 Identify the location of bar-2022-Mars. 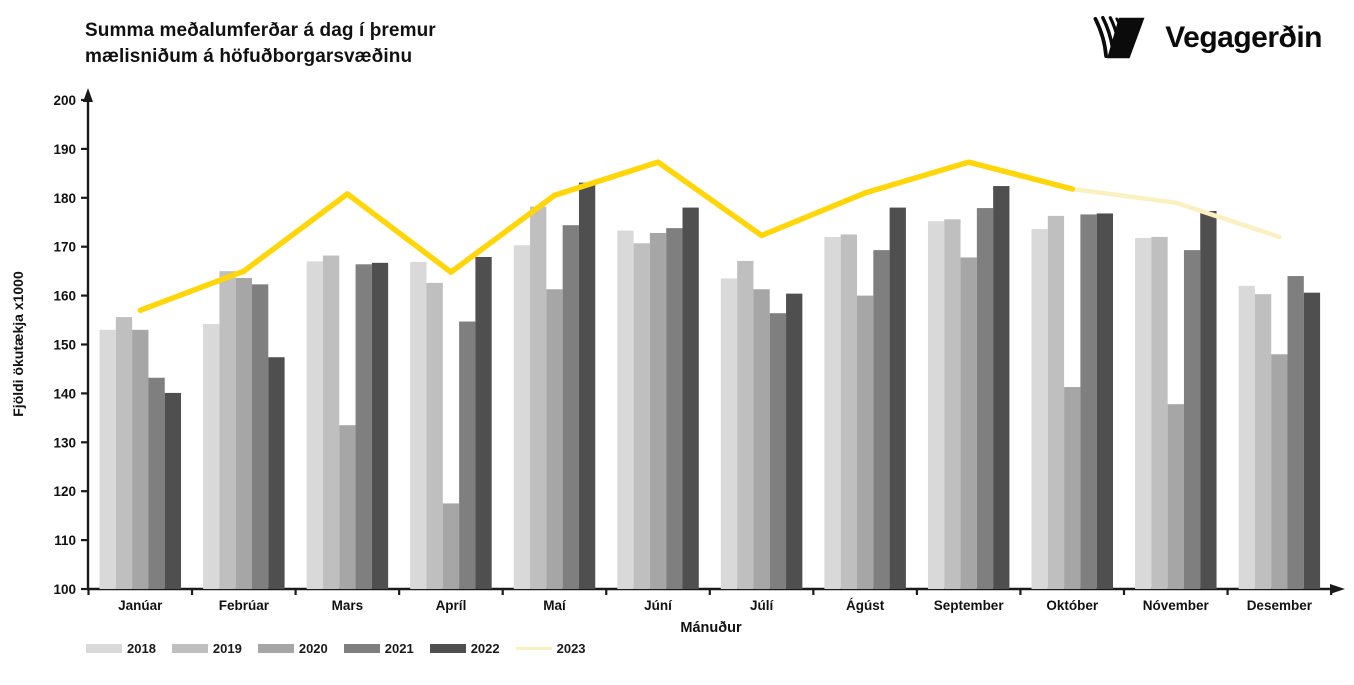
(380, 425).